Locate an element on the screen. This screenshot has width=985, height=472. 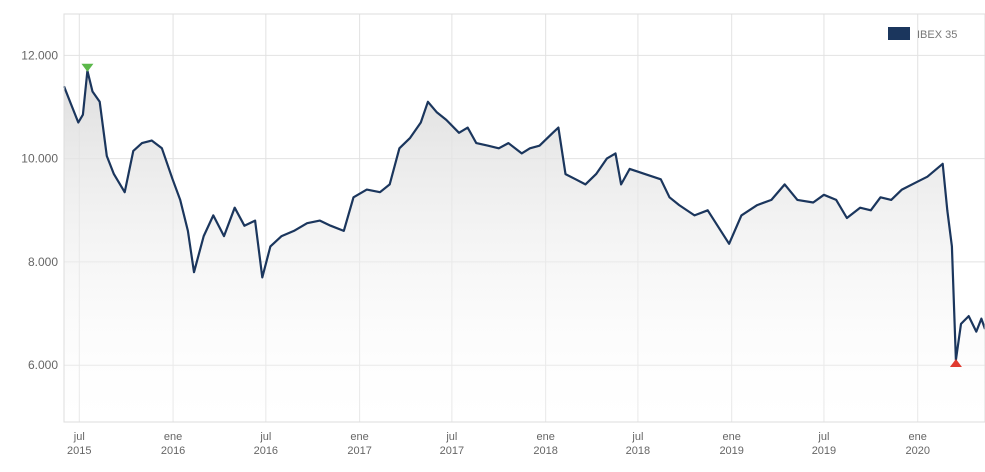
legend-label: IBEX 35 is located at coordinates (937, 35).